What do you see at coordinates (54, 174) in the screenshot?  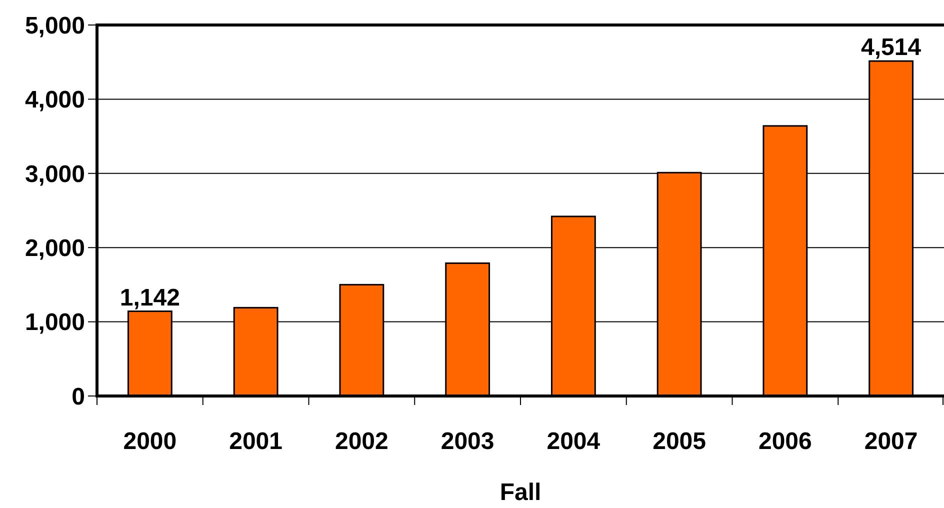 I see `y-tick-label: 3,000` at bounding box center [54, 174].